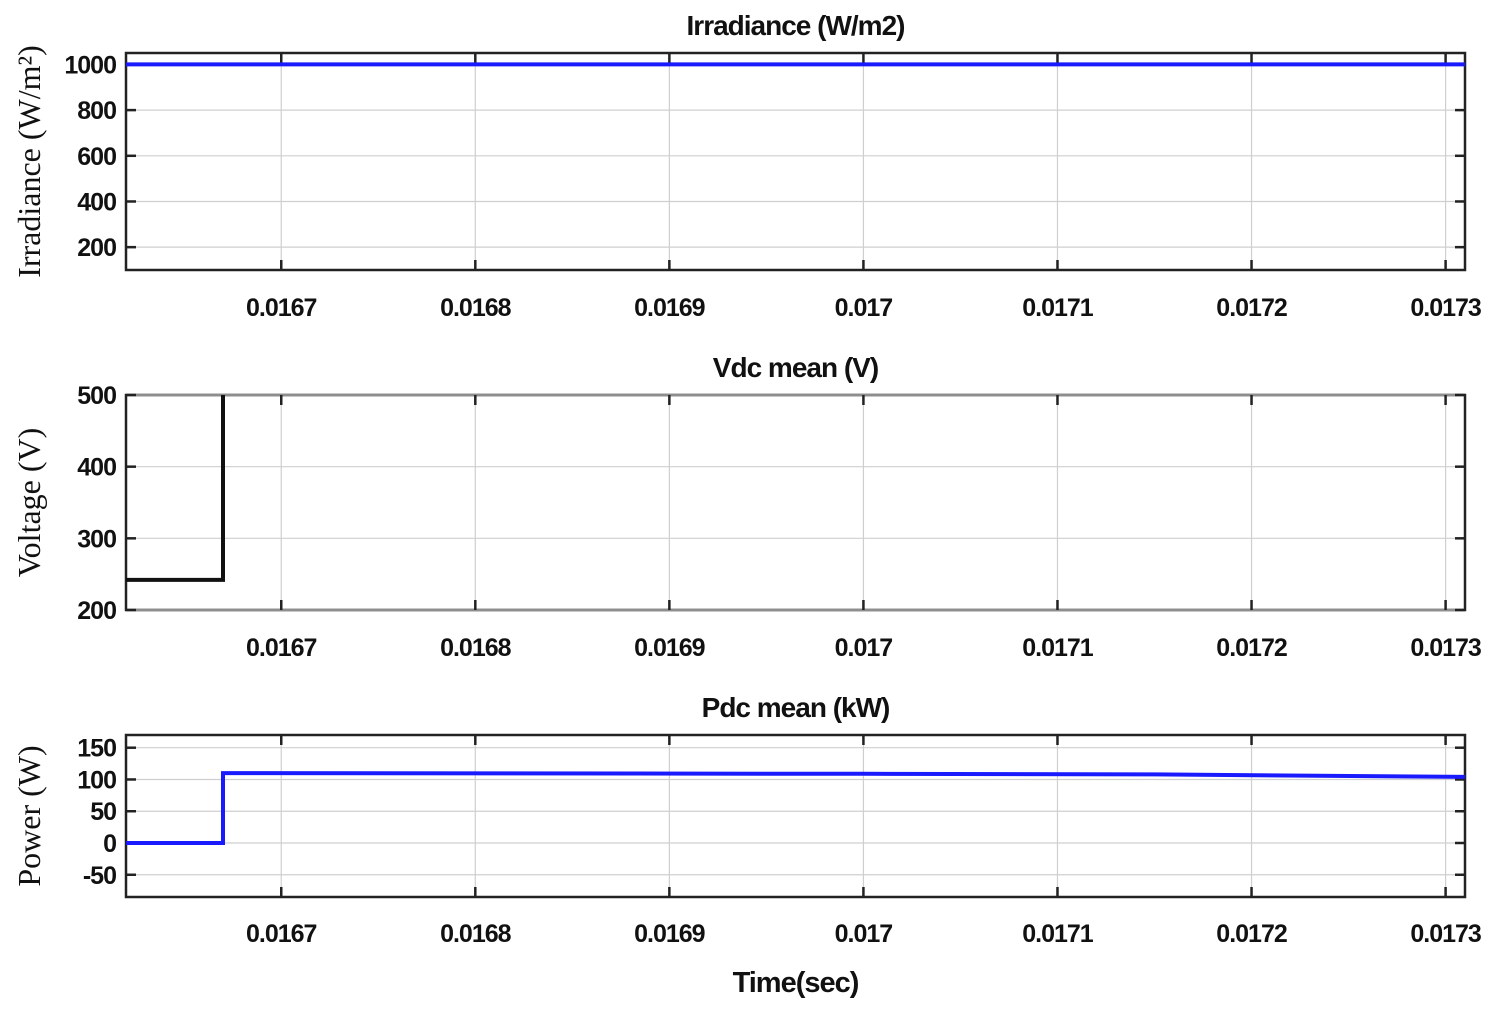  Describe the element at coordinates (109, 844) in the screenshot. I see `y-tick-label: 0` at that location.